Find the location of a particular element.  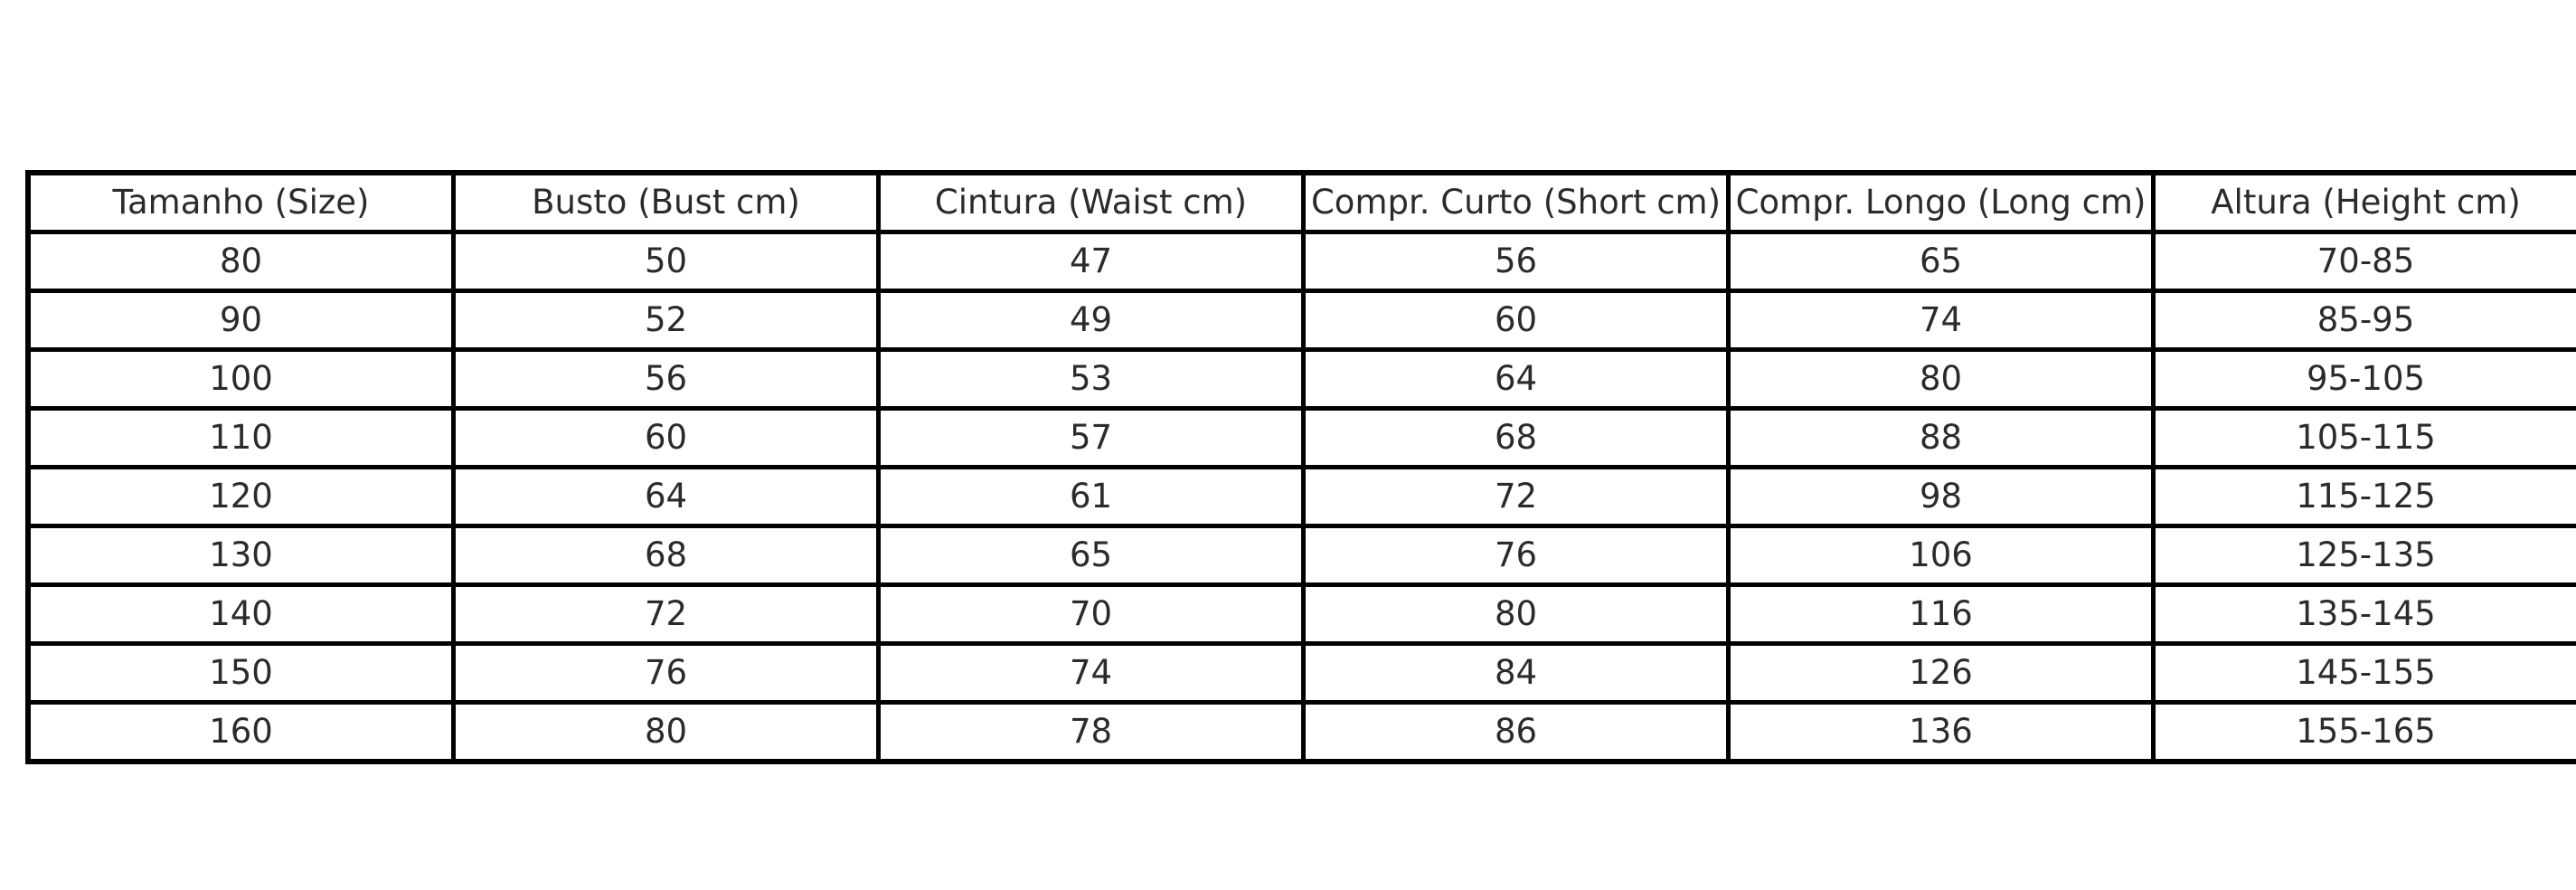

table-cell: 61 is located at coordinates (1091, 496).